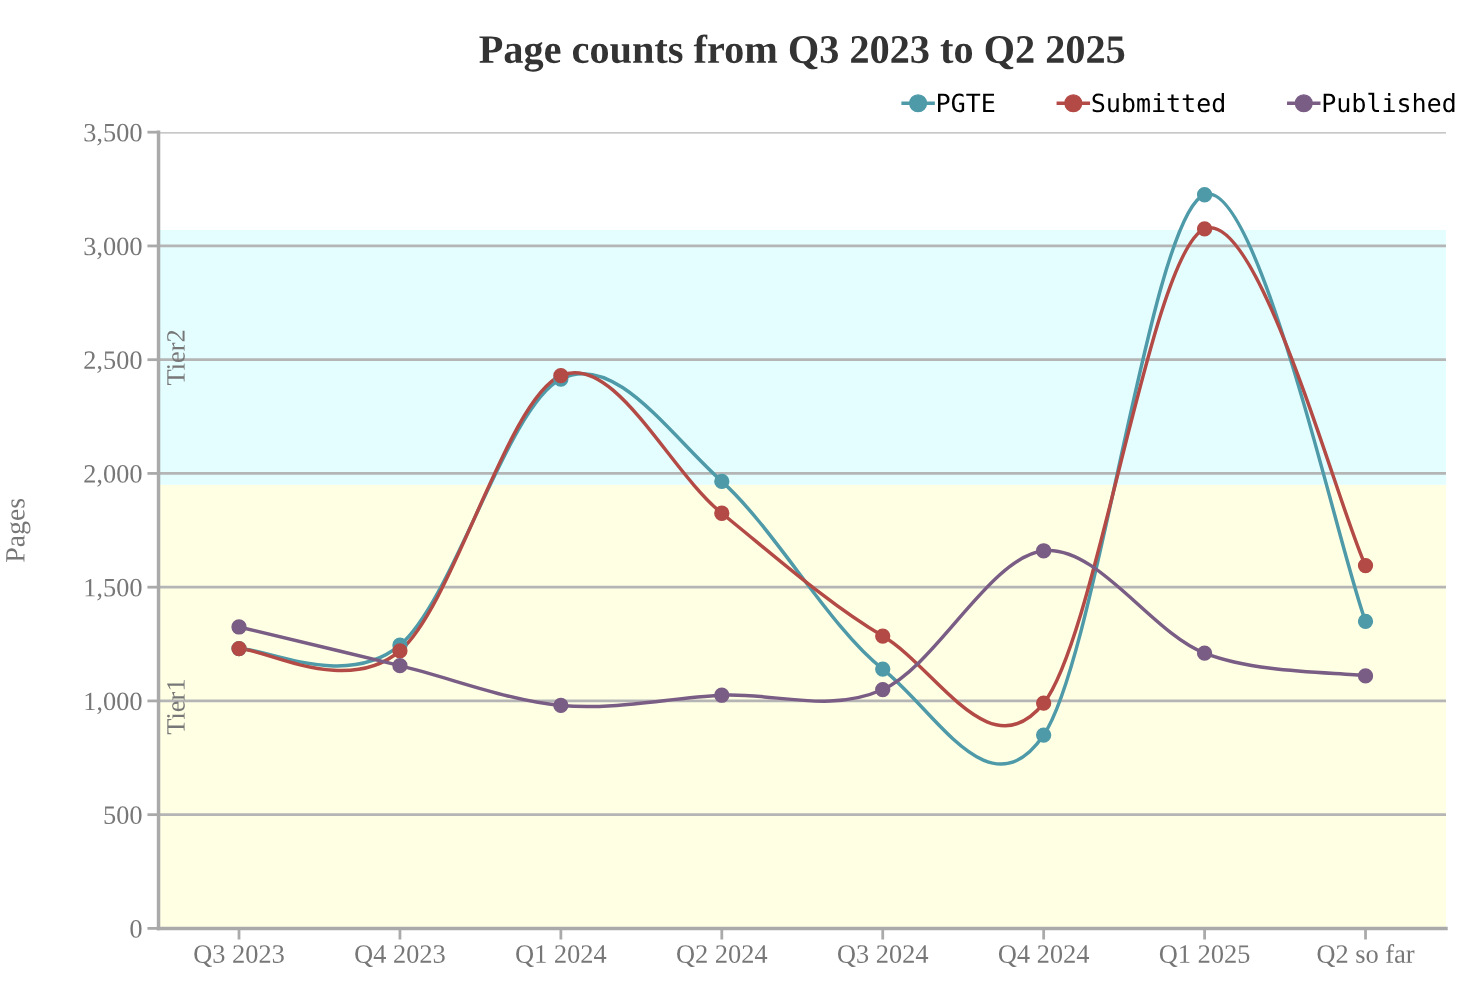 The image size is (1468, 994). What do you see at coordinates (722, 956) in the screenshot?
I see `x-tick-label: Q2 2024` at bounding box center [722, 956].